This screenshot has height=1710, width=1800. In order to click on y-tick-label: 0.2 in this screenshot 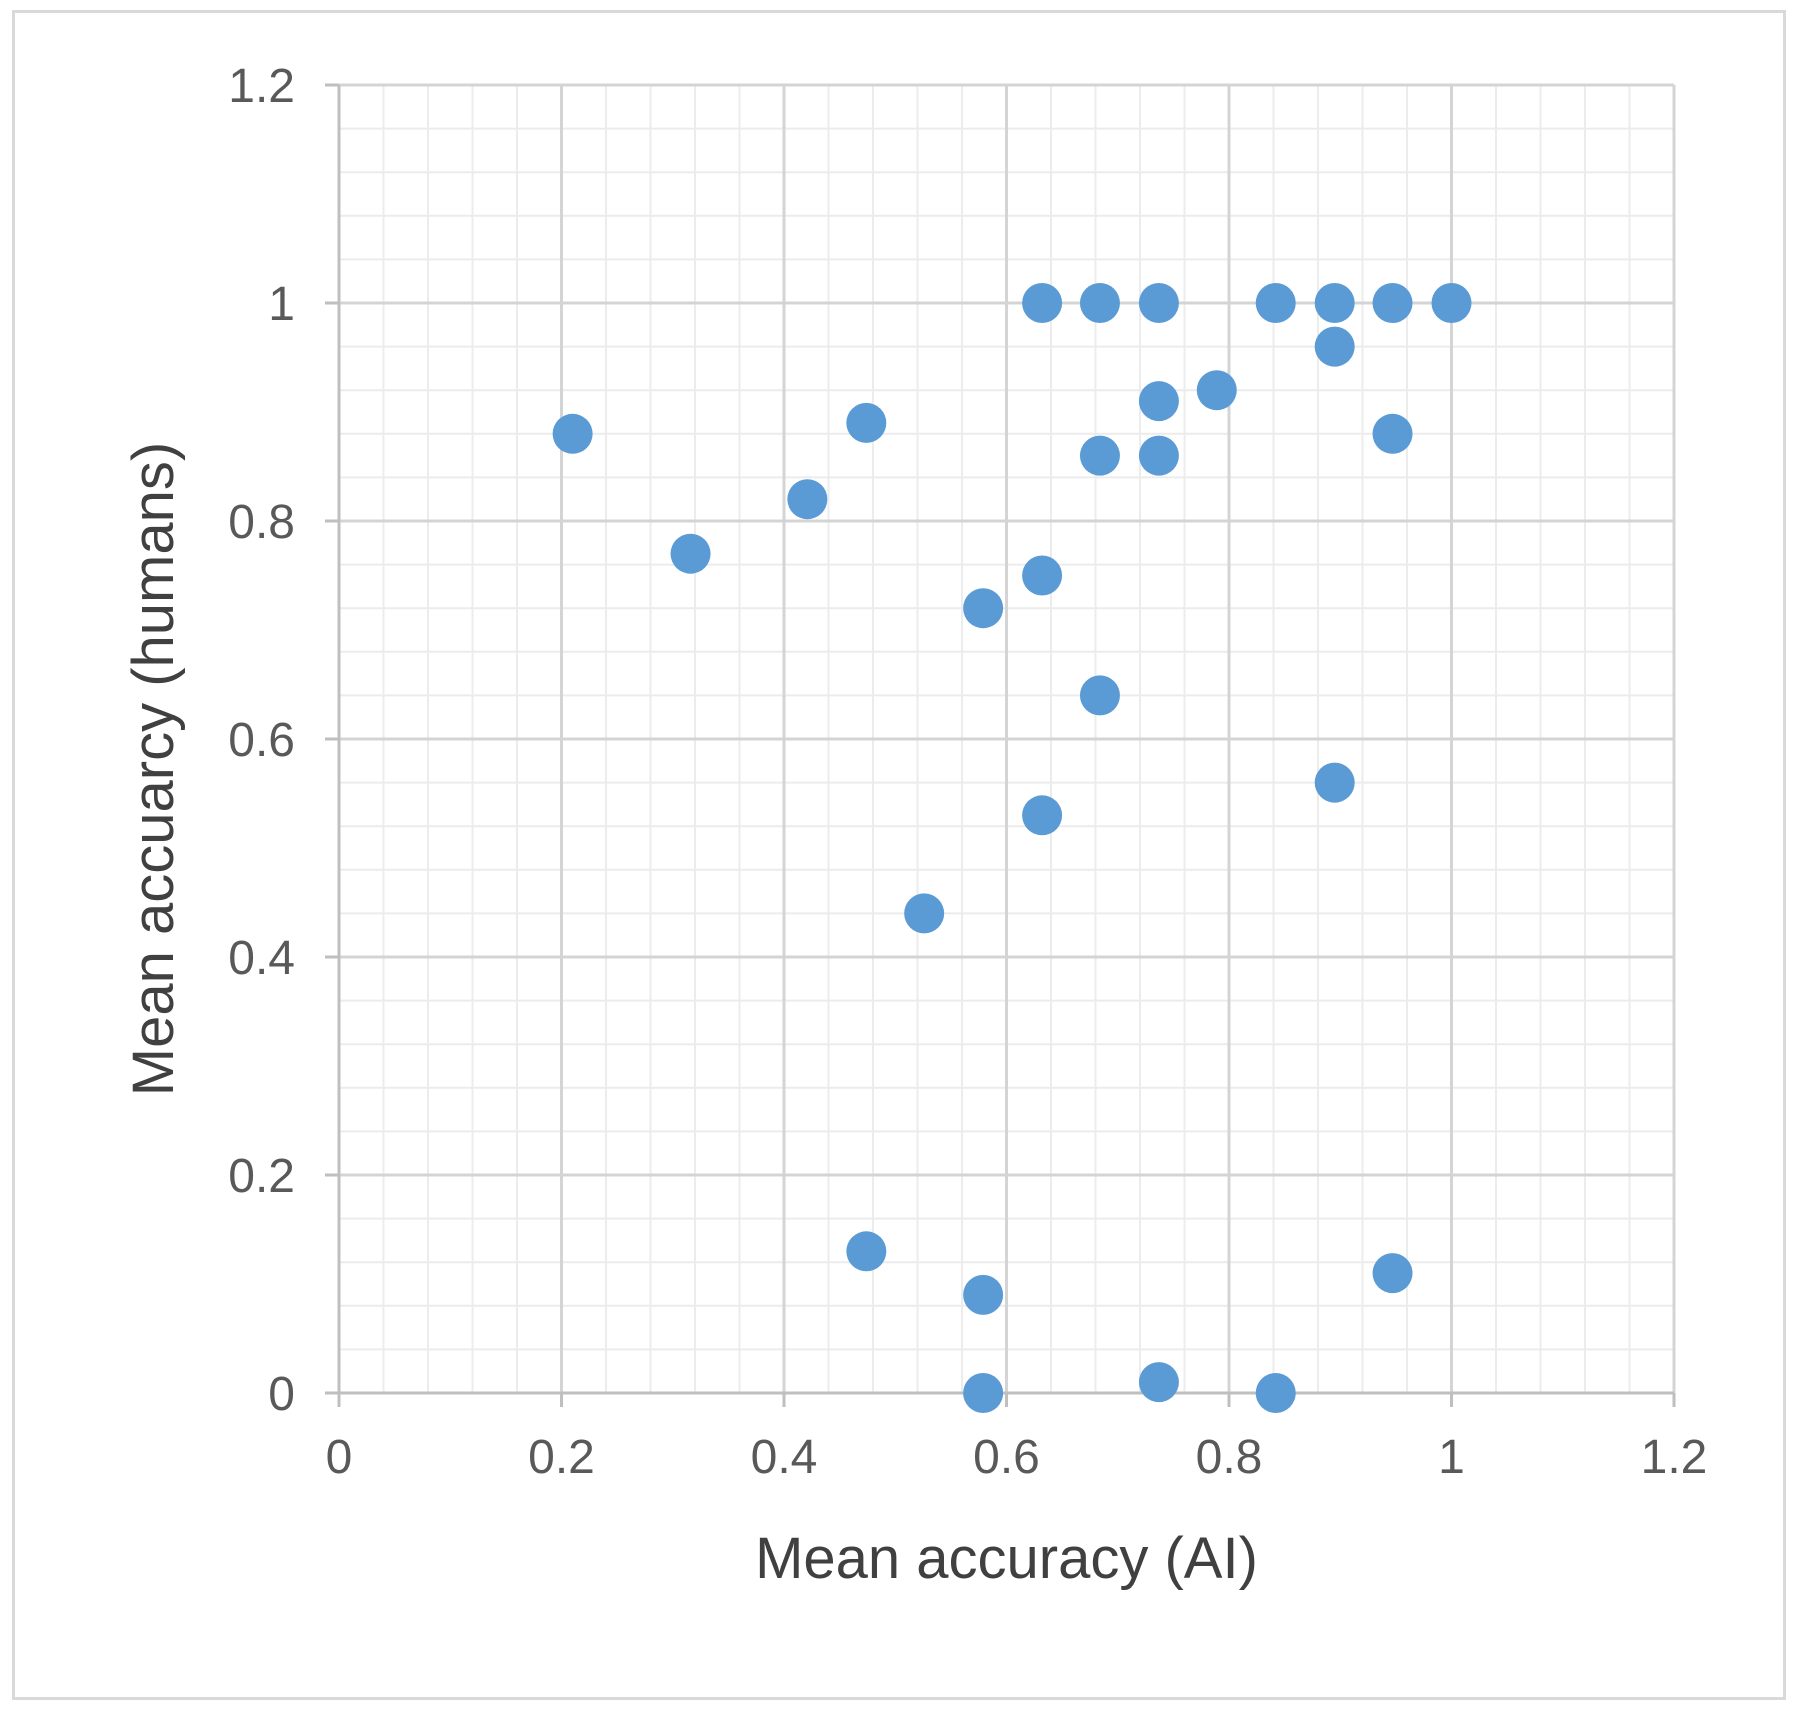, I will do `click(261, 1176)`.